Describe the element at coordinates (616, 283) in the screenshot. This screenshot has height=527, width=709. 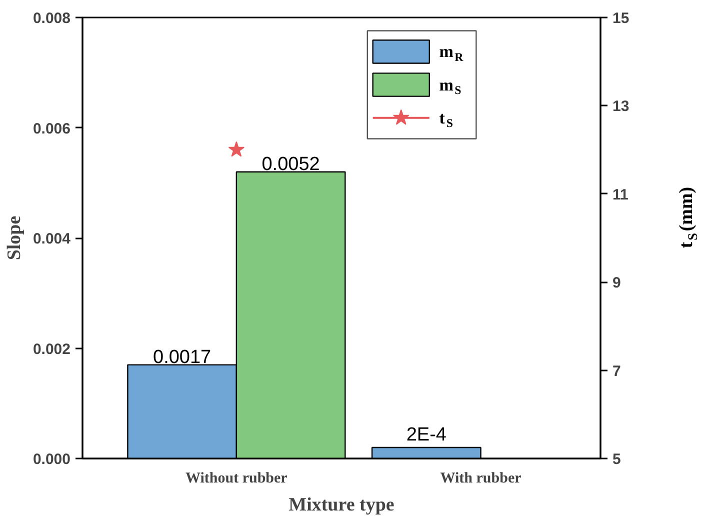
I see `y2-tick-label: 9` at that location.